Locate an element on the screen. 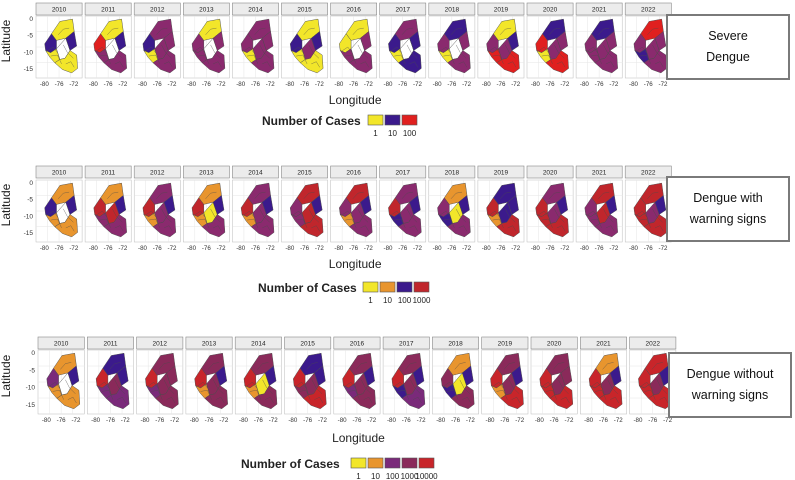  year-label: 2013 is located at coordinates (209, 344).